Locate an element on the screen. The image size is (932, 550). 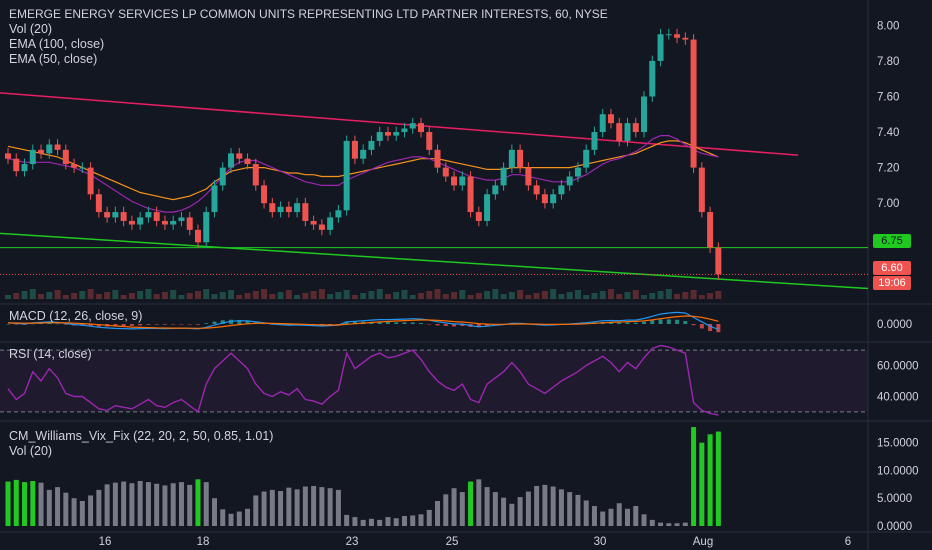
price-tick-label: 7.80 is located at coordinates (888, 62).